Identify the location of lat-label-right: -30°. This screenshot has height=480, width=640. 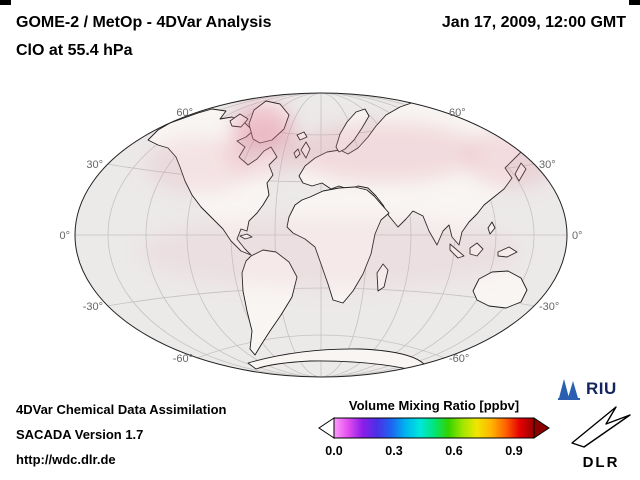
(549, 307).